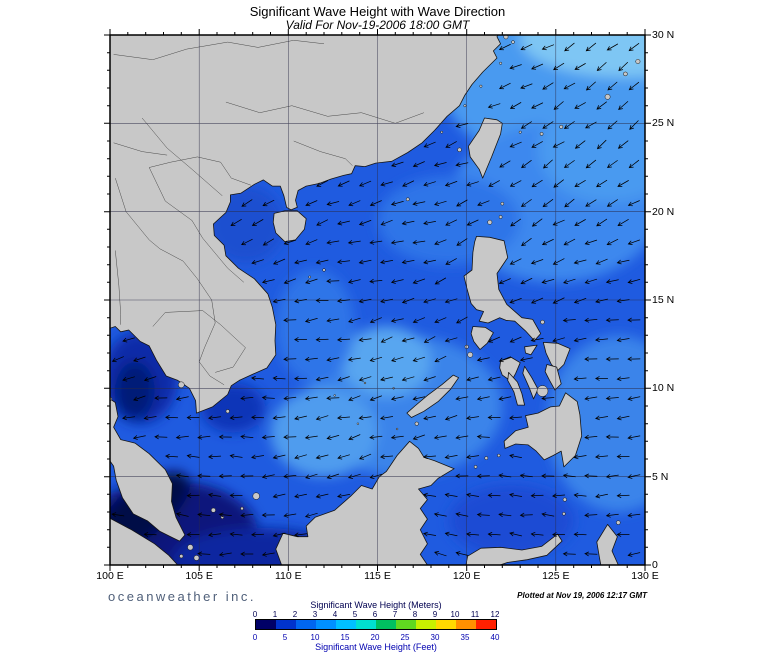  What do you see at coordinates (315, 637) in the screenshot?
I see `legend-feet-tick: 10` at bounding box center [315, 637].